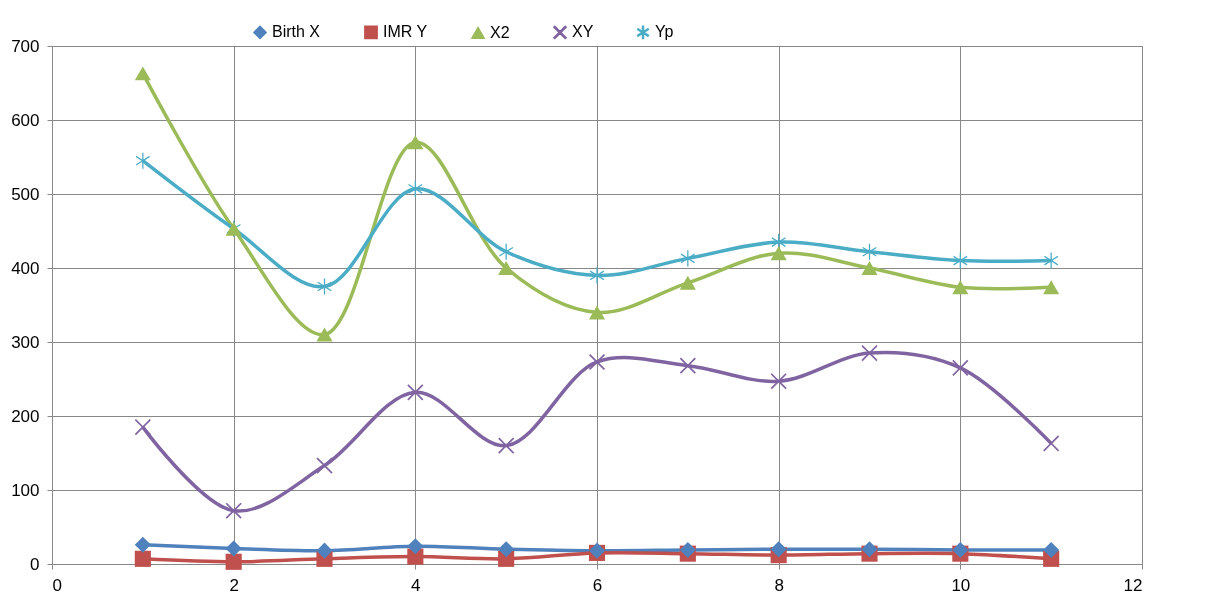 The height and width of the screenshot is (610, 1210). I want to click on y-tick-label: 600, so click(25, 120).